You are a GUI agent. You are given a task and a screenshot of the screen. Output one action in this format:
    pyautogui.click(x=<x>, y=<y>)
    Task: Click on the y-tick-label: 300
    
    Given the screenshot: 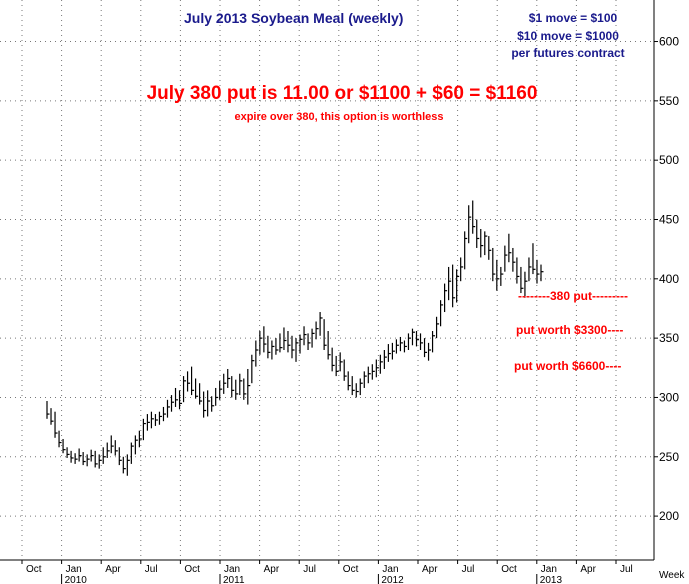 What is the action you would take?
    pyautogui.click(x=669, y=397)
    